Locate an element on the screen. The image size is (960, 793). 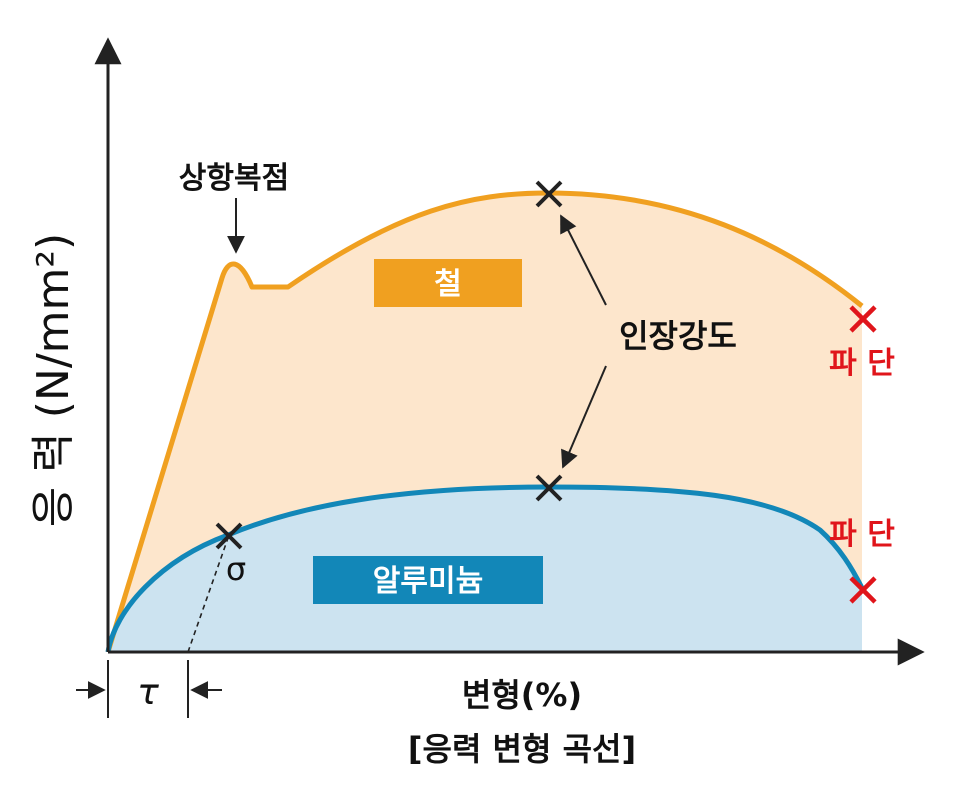
tensile-arrow-aluminum is located at coordinates (584, 417).